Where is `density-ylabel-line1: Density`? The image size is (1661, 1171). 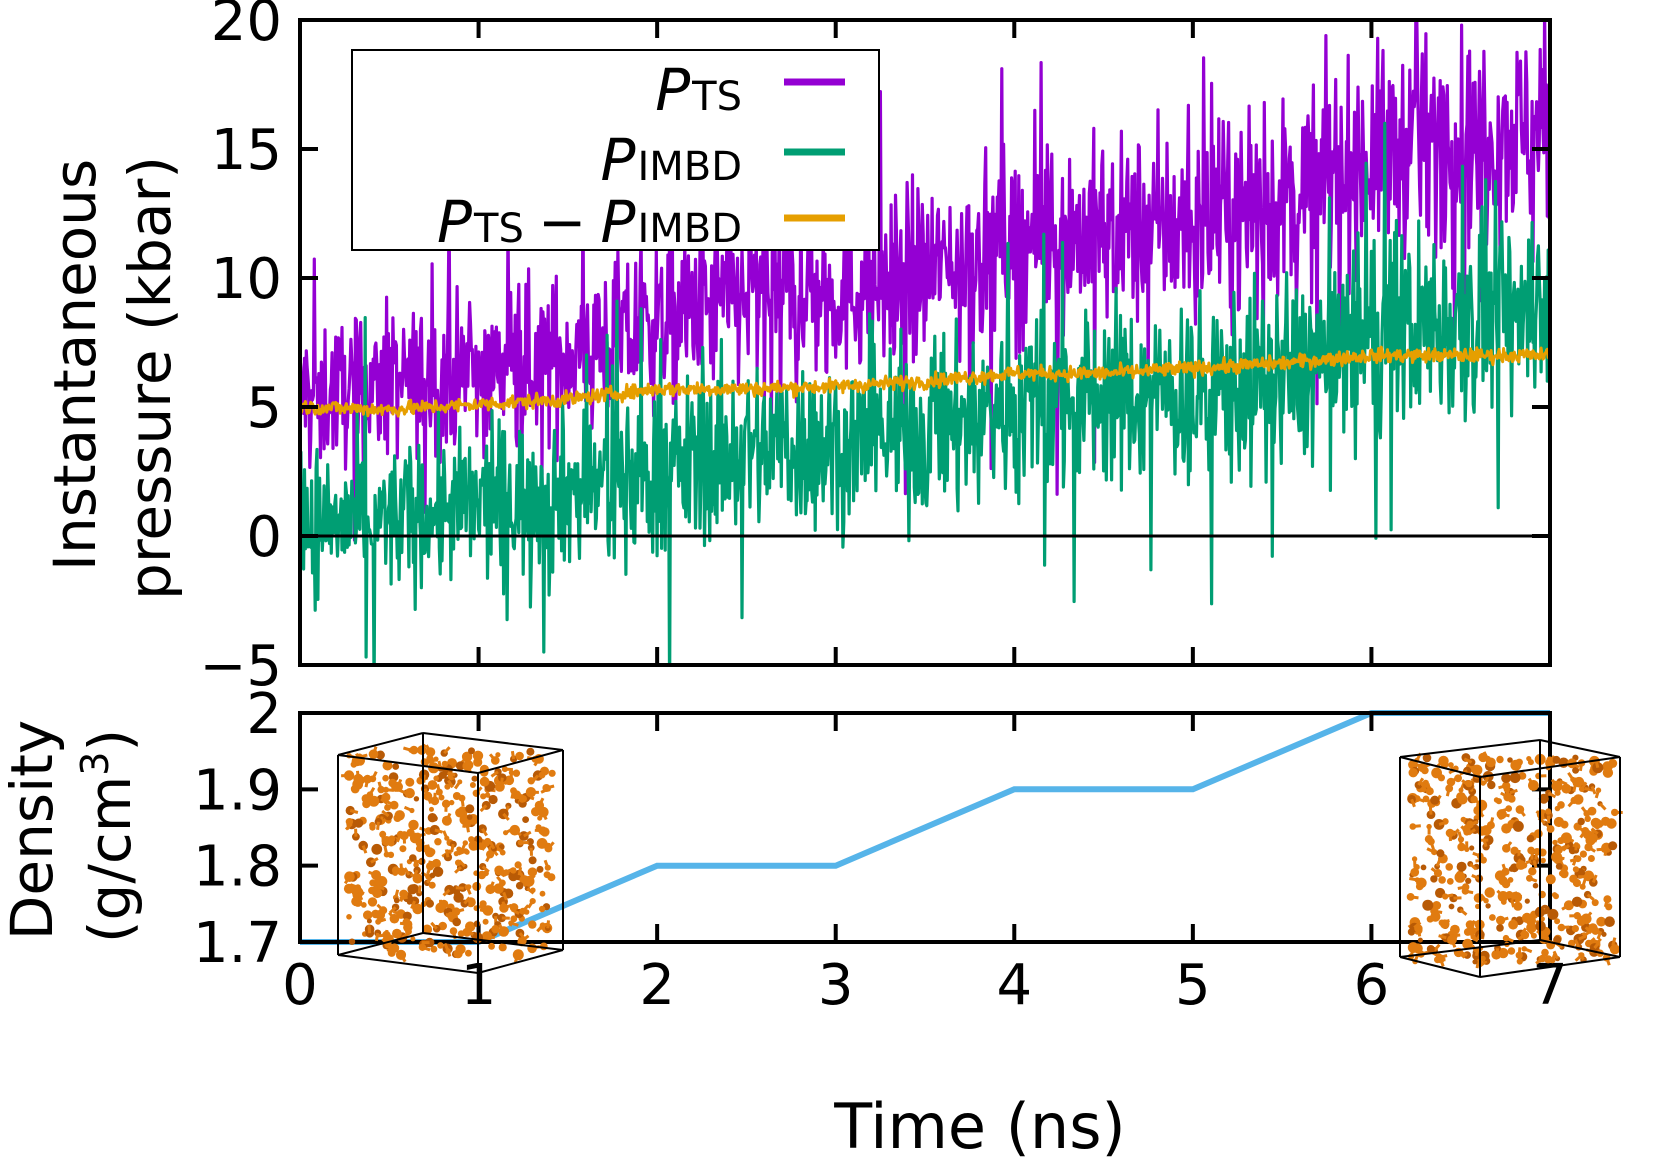
density-ylabel-line1: Density is located at coordinates (33, 830).